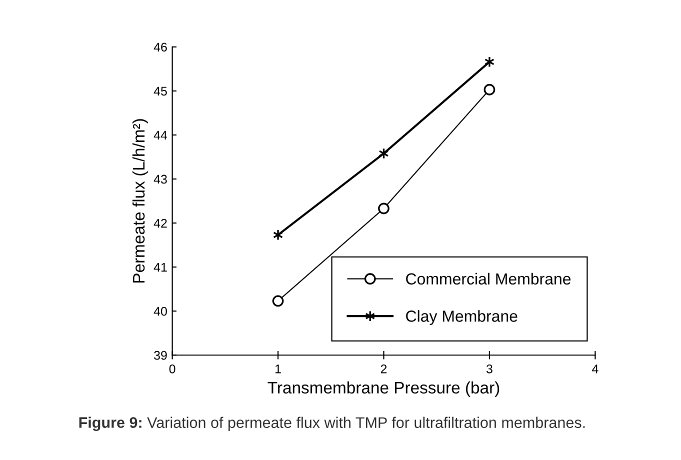  What do you see at coordinates (595, 369) in the screenshot?
I see `x-tick-label: 4` at bounding box center [595, 369].